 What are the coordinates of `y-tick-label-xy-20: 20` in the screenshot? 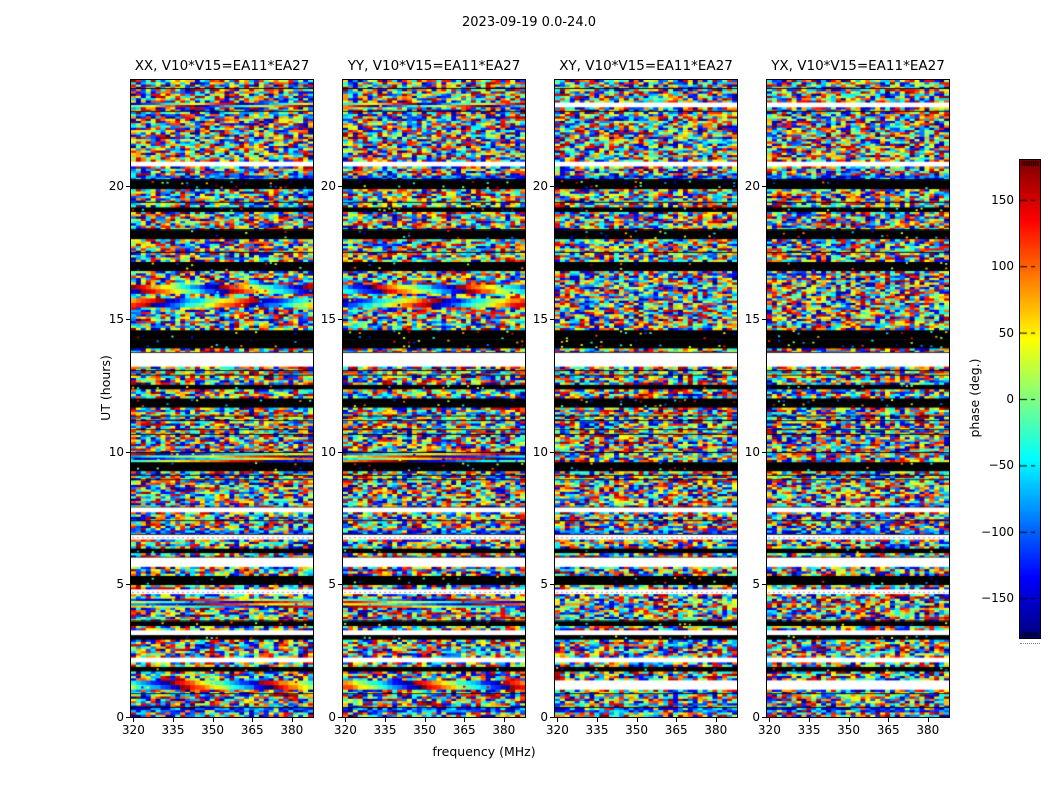 It's located at (540, 186).